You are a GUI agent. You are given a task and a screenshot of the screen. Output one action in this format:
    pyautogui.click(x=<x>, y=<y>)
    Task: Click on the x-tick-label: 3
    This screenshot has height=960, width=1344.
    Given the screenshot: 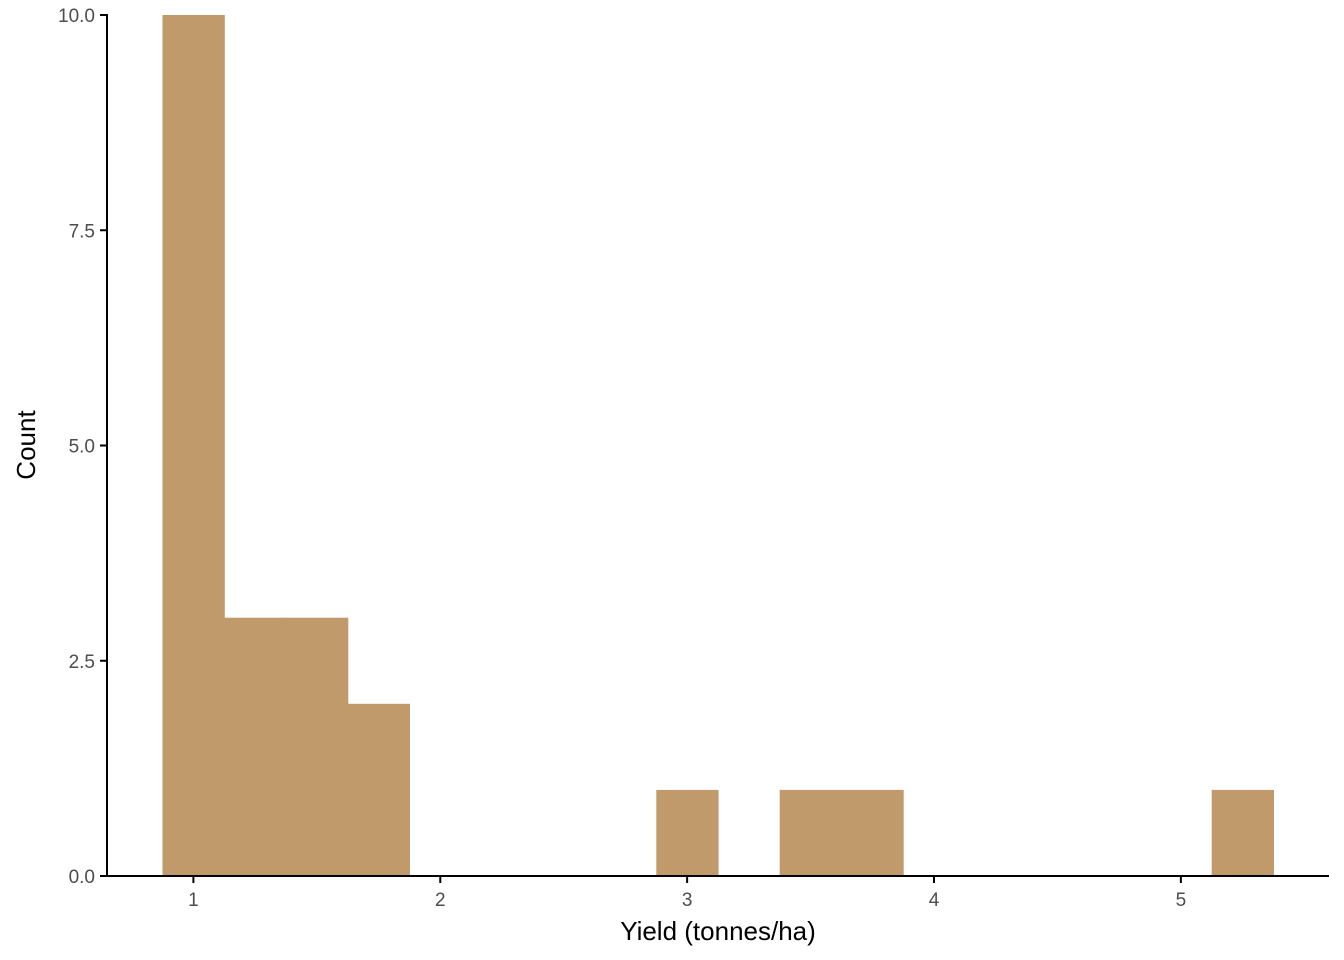 What is the action you would take?
    pyautogui.click(x=687, y=900)
    